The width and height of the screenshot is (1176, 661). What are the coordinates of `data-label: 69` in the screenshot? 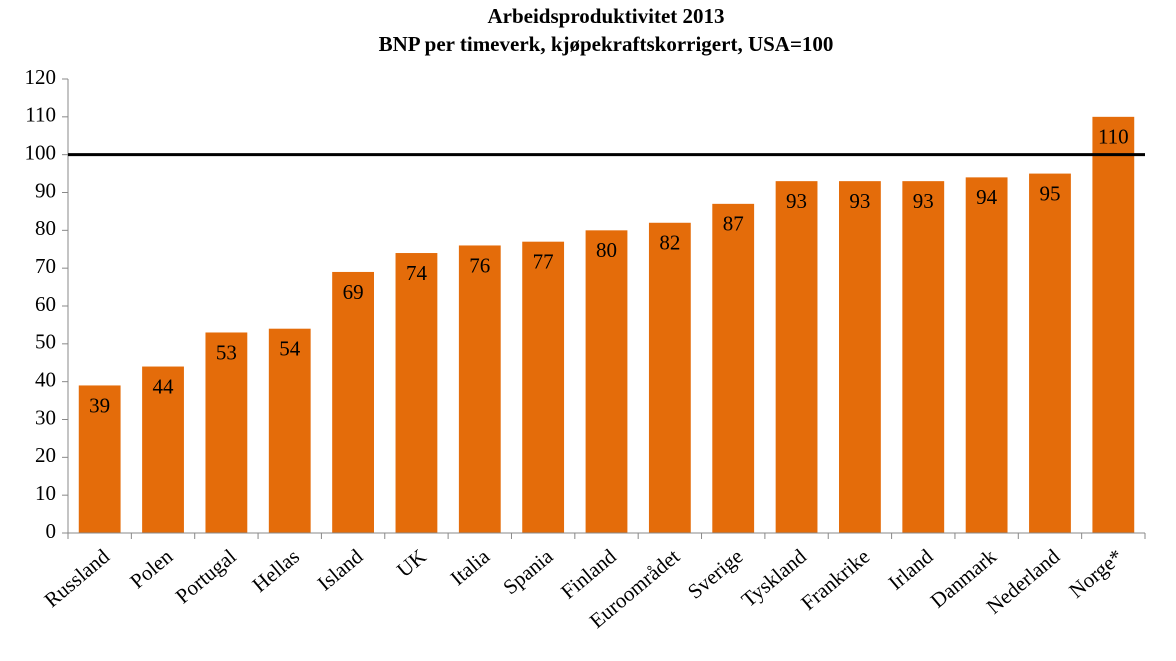 It's located at (353, 292).